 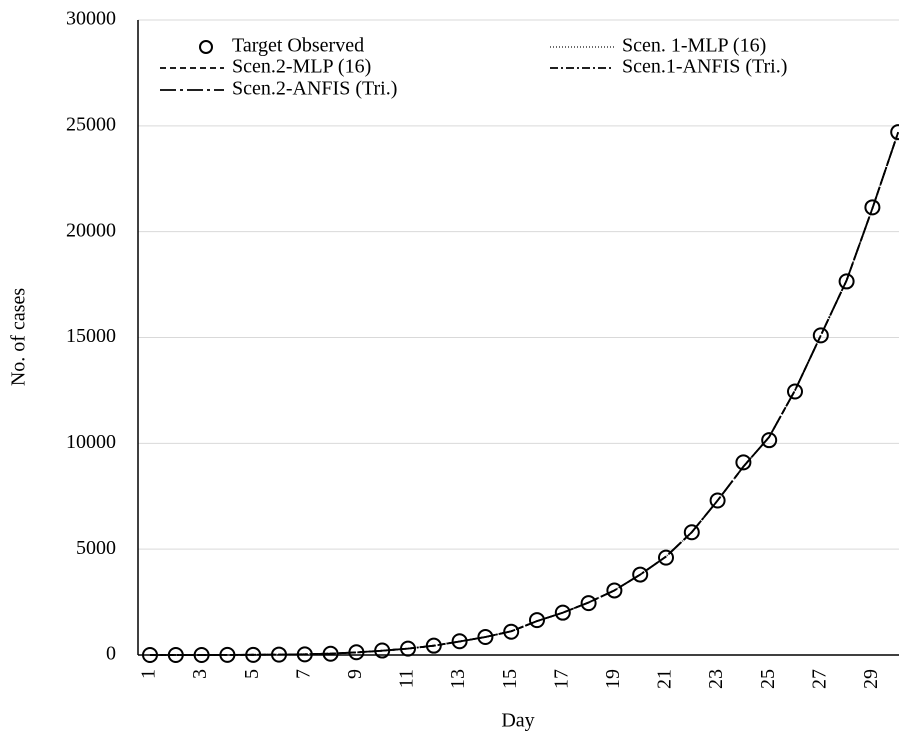 What do you see at coordinates (19, 337) in the screenshot?
I see `y-axis-title: No. of cases` at bounding box center [19, 337].